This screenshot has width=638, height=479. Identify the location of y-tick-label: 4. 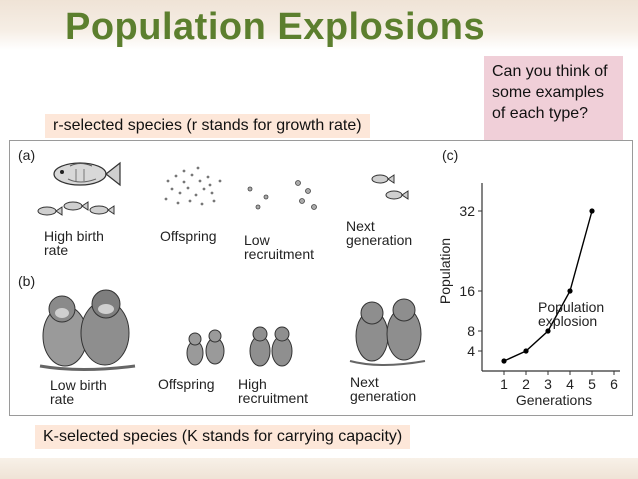
(471, 351).